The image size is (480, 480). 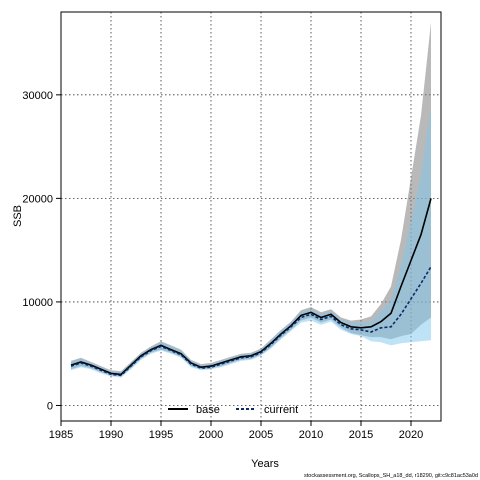 I want to click on y-axis-label: SSB, so click(x=18, y=216).